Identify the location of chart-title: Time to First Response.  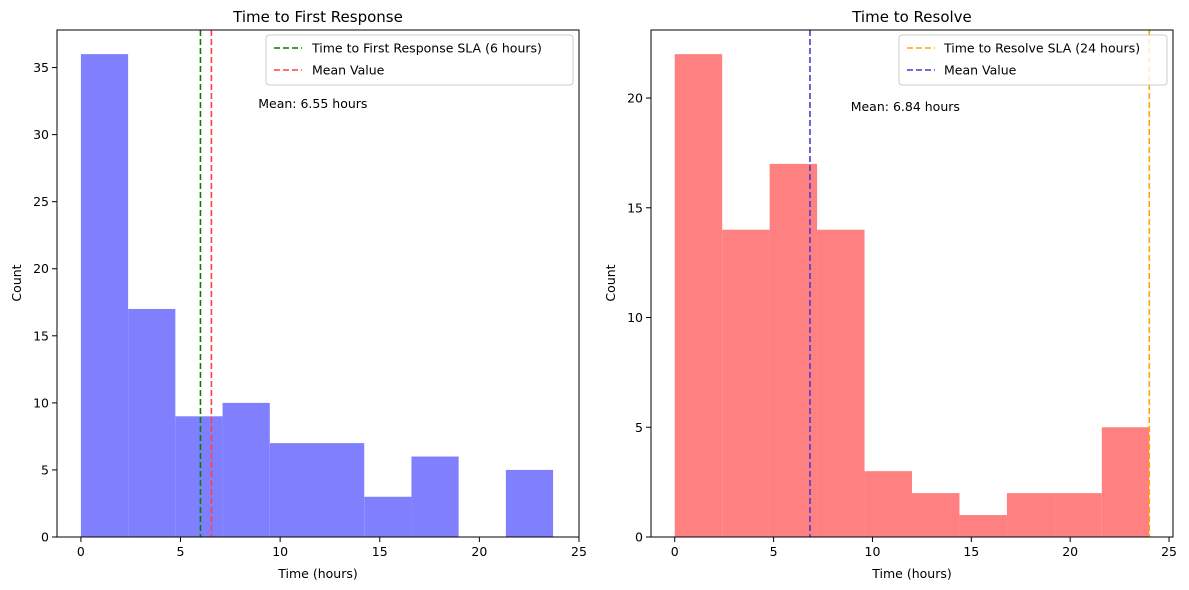
(317, 17).